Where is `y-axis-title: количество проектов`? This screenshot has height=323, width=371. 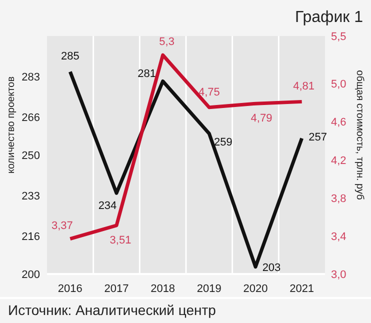
y-axis-title: количество проектов is located at coordinates (11, 125).